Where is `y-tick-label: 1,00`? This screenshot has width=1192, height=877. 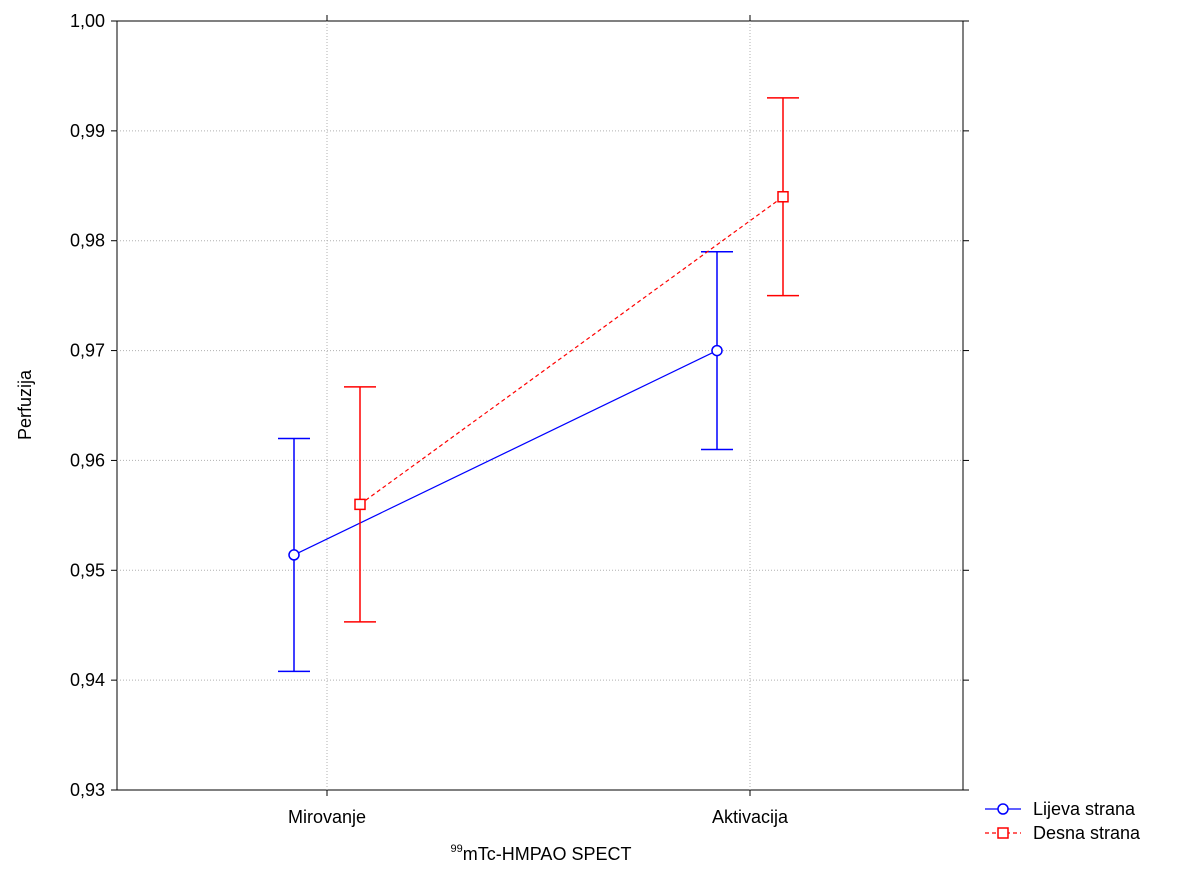 y-tick-label: 1,00 is located at coordinates (87, 21).